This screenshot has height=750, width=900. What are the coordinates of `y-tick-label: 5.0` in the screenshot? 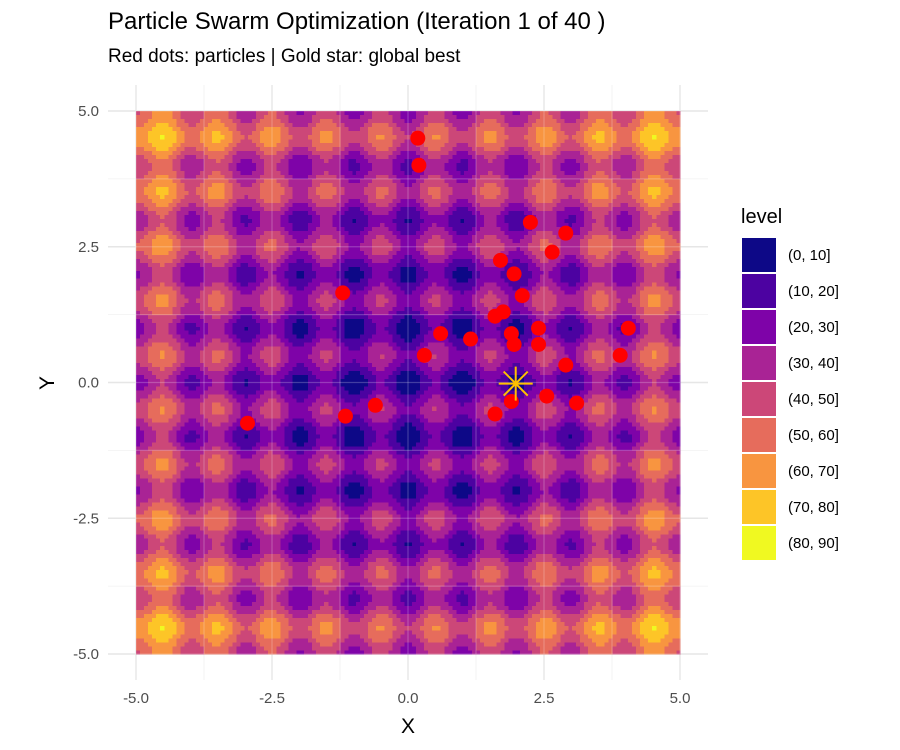 It's located at (88, 111).